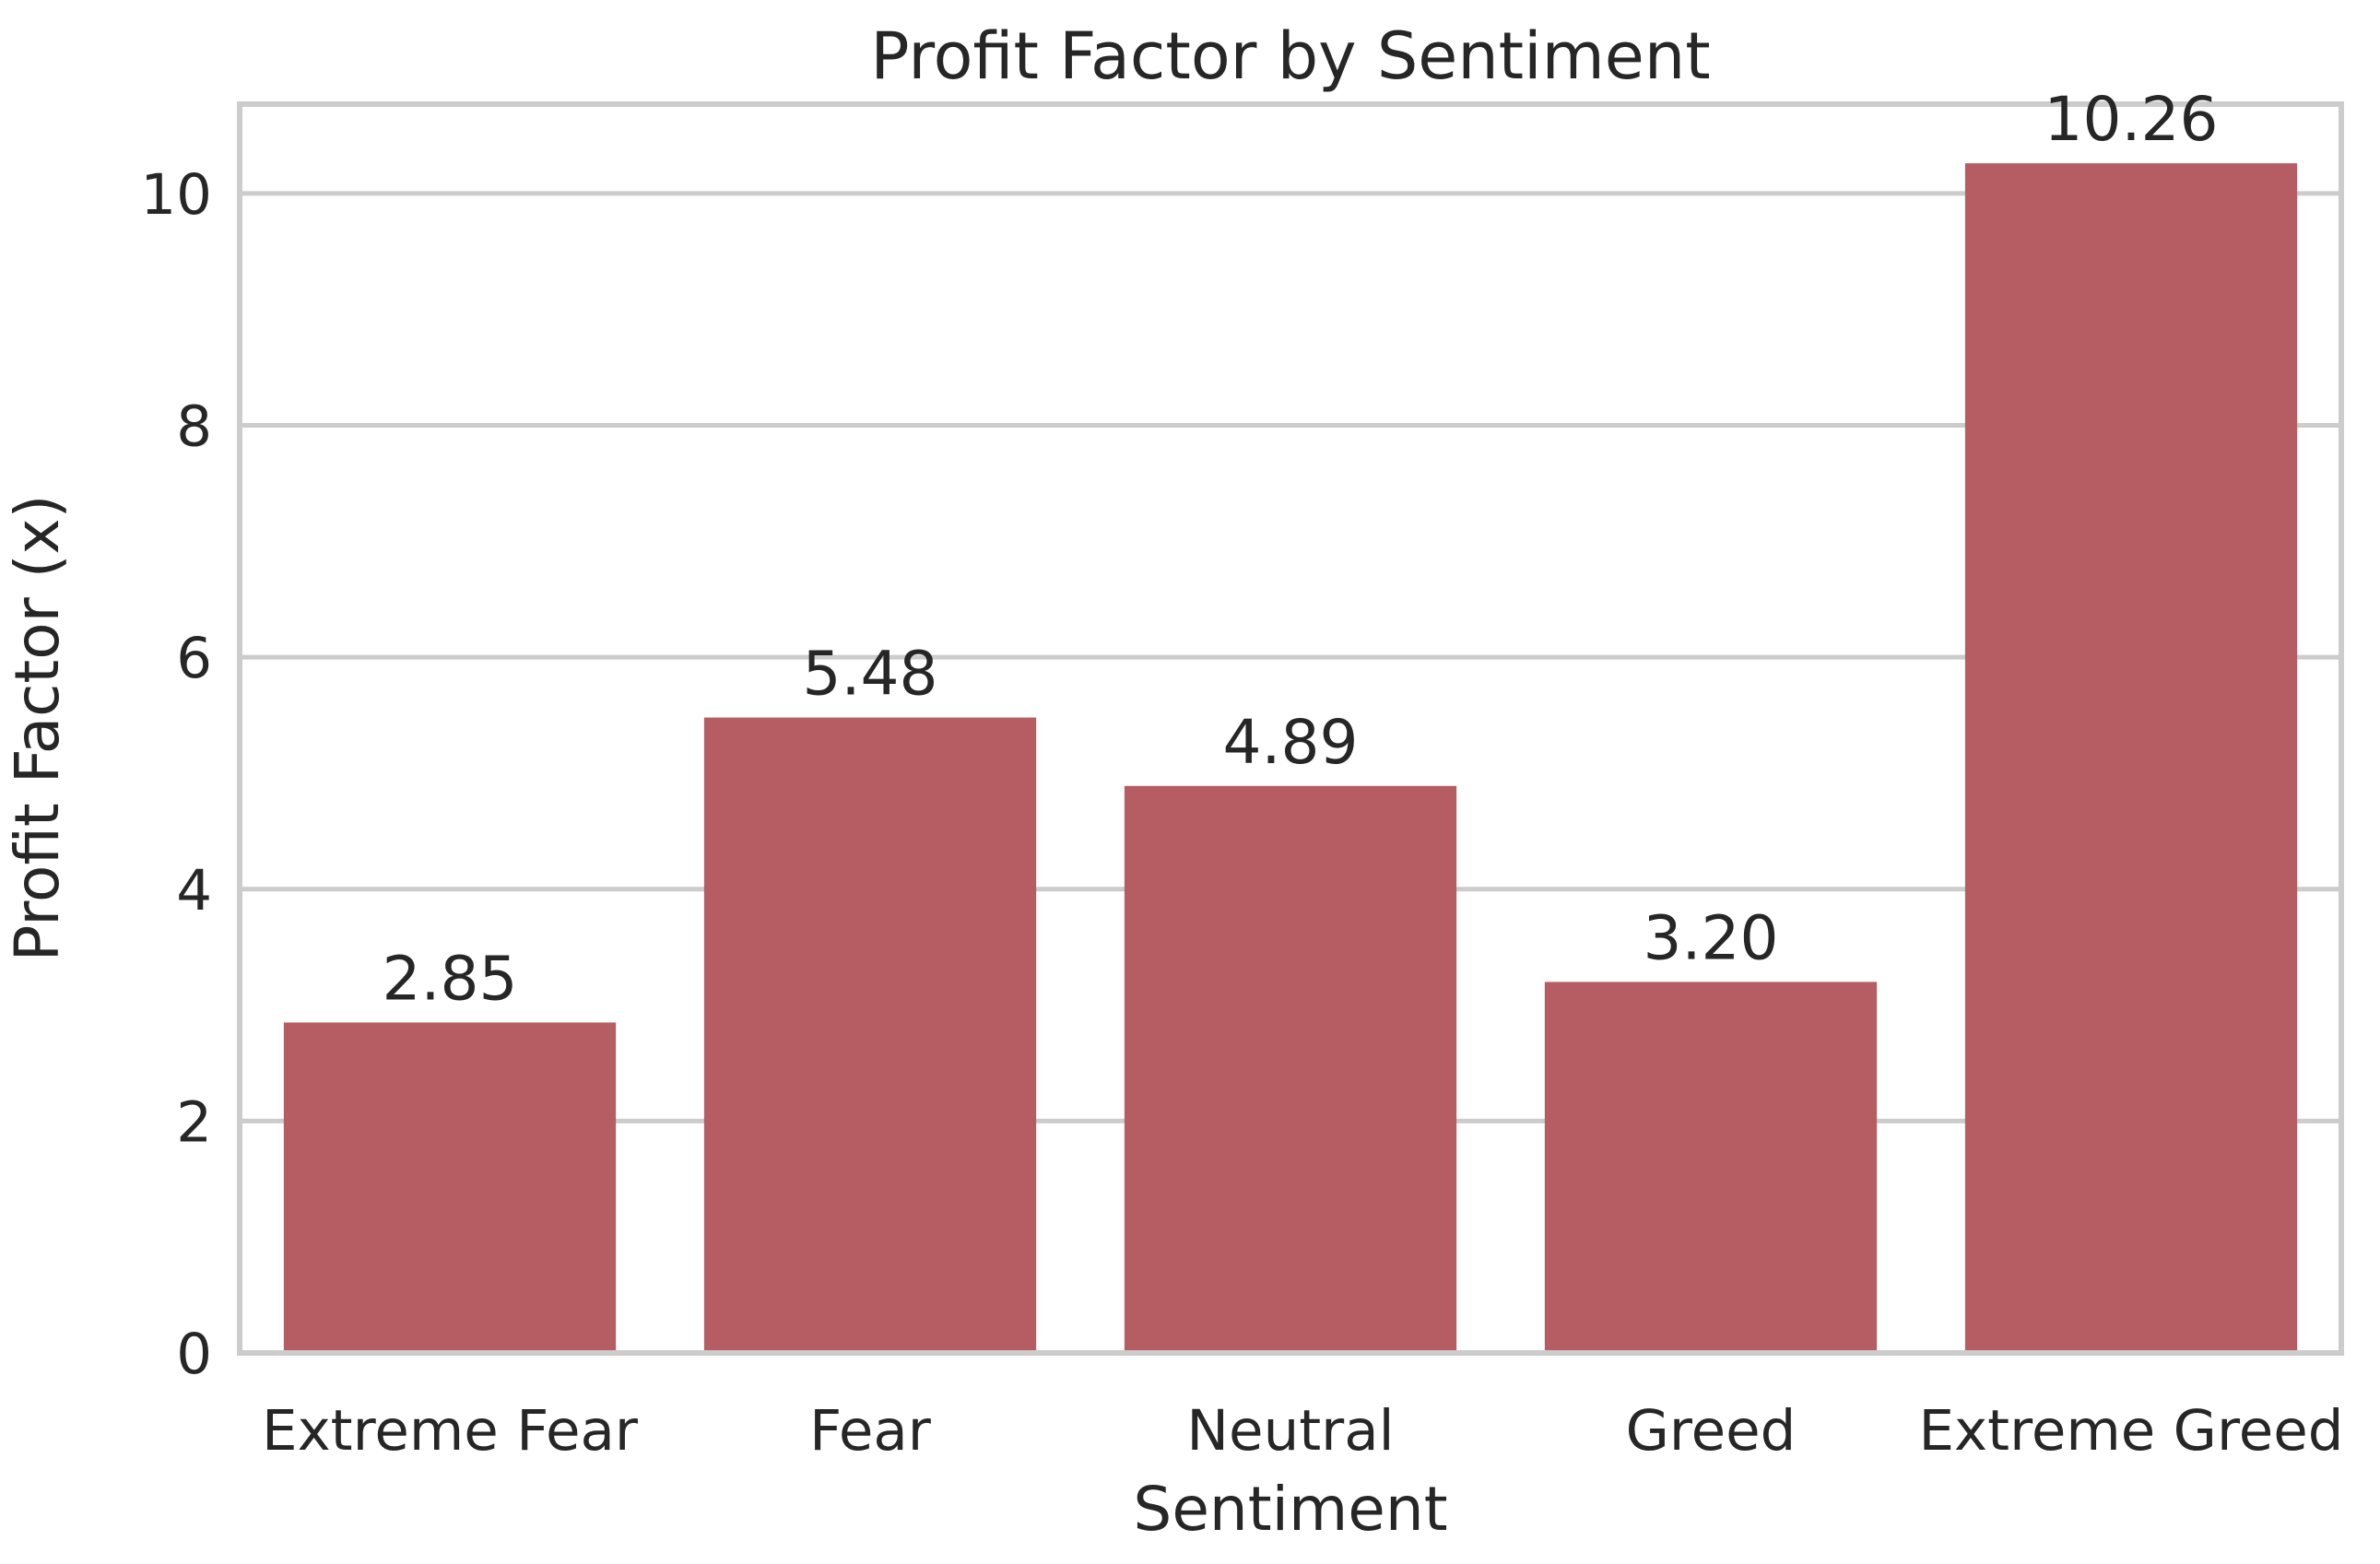 This screenshot has height=1564, width=2380. Describe the element at coordinates (2131, 1431) in the screenshot. I see `x-tick-label: Extreme Greed` at that location.